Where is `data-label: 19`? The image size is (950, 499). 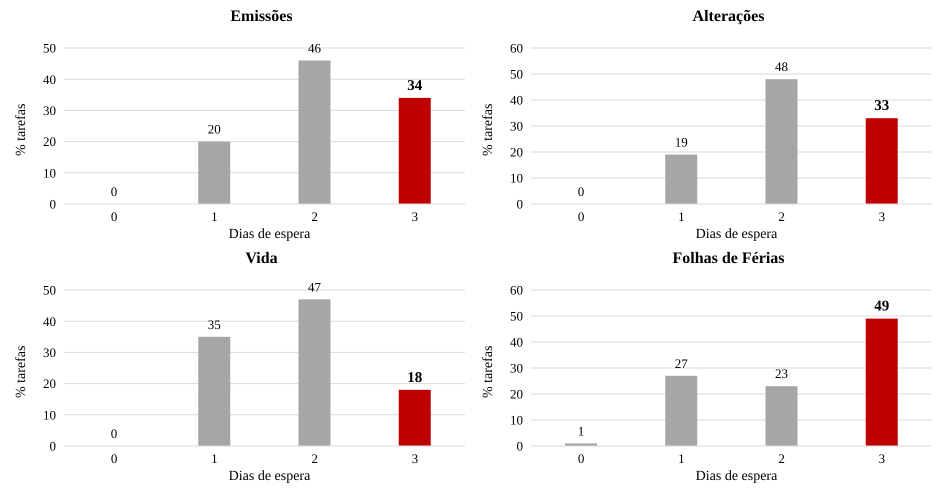 data-label: 19 is located at coordinates (681, 142).